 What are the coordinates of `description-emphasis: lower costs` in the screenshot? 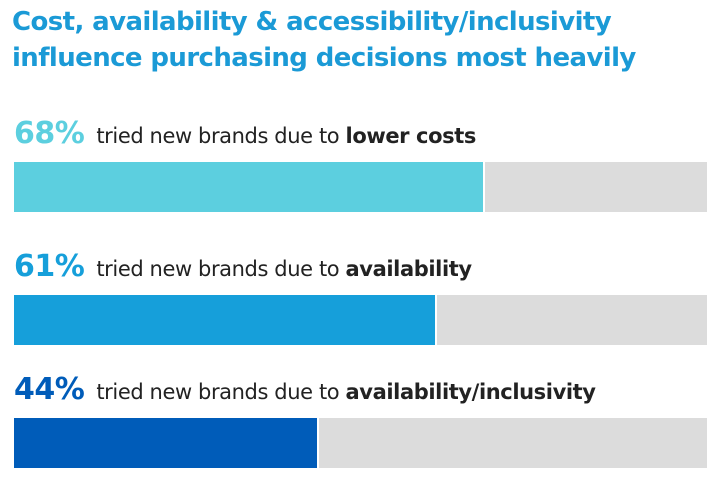 It's located at (411, 136).